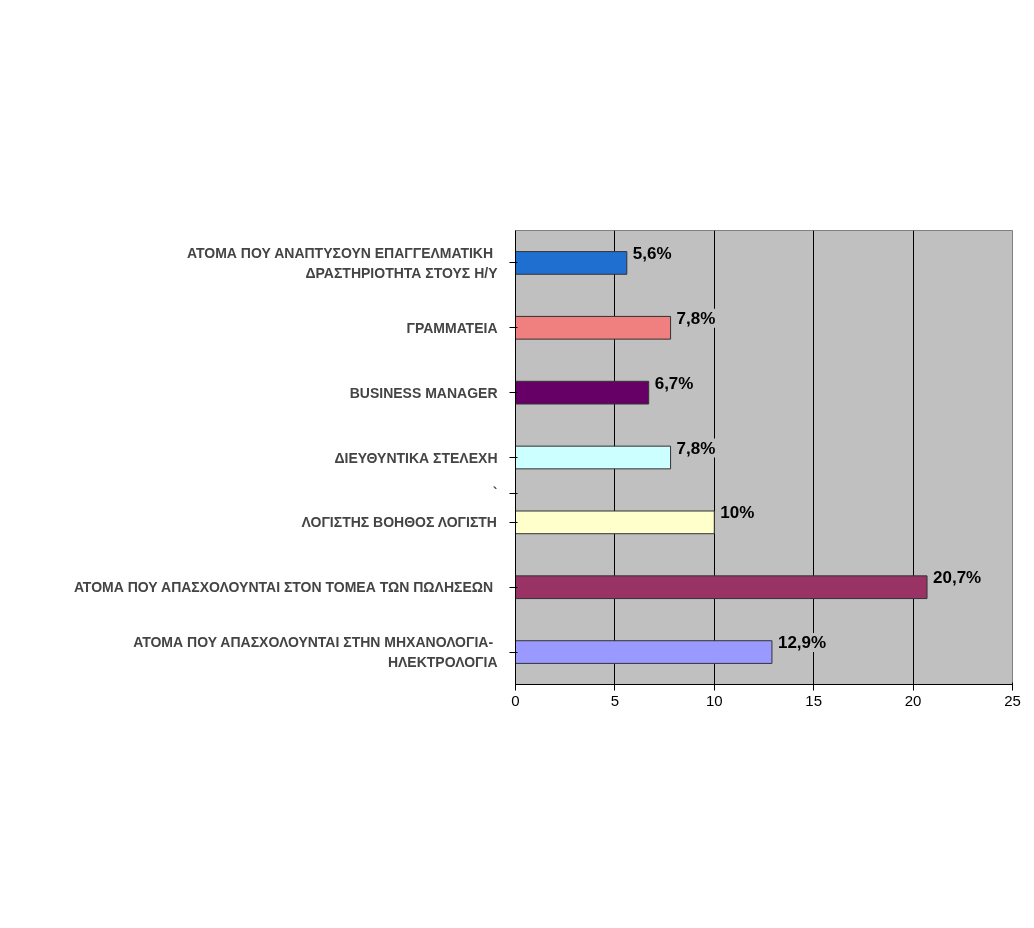 The width and height of the screenshot is (1034, 928). Describe the element at coordinates (315, 652) in the screenshot. I see `y-tick-label: ΑΤΟΜΑ ΠΟΥ ΑΠΑΣΧΟΛΟΥΝΤΑΙ ΣΤΗΝ ΜΗΧΑΝΟΛΟΓΙΑ-ΗΛΕΚΤΡΟΛΟΓΙΑ` at that location.